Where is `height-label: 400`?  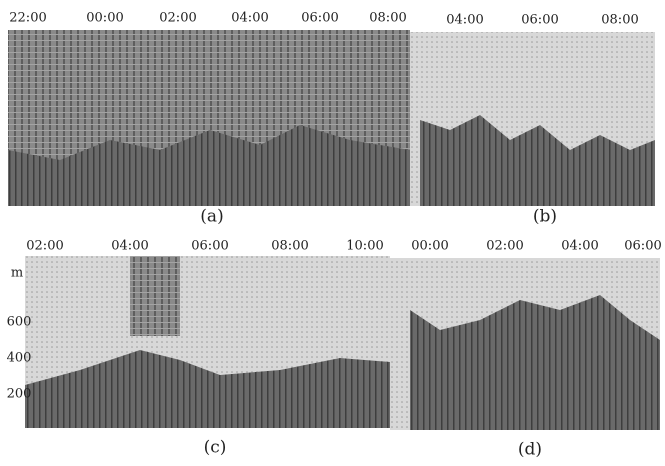
height-label: 400 is located at coordinates (19, 358).